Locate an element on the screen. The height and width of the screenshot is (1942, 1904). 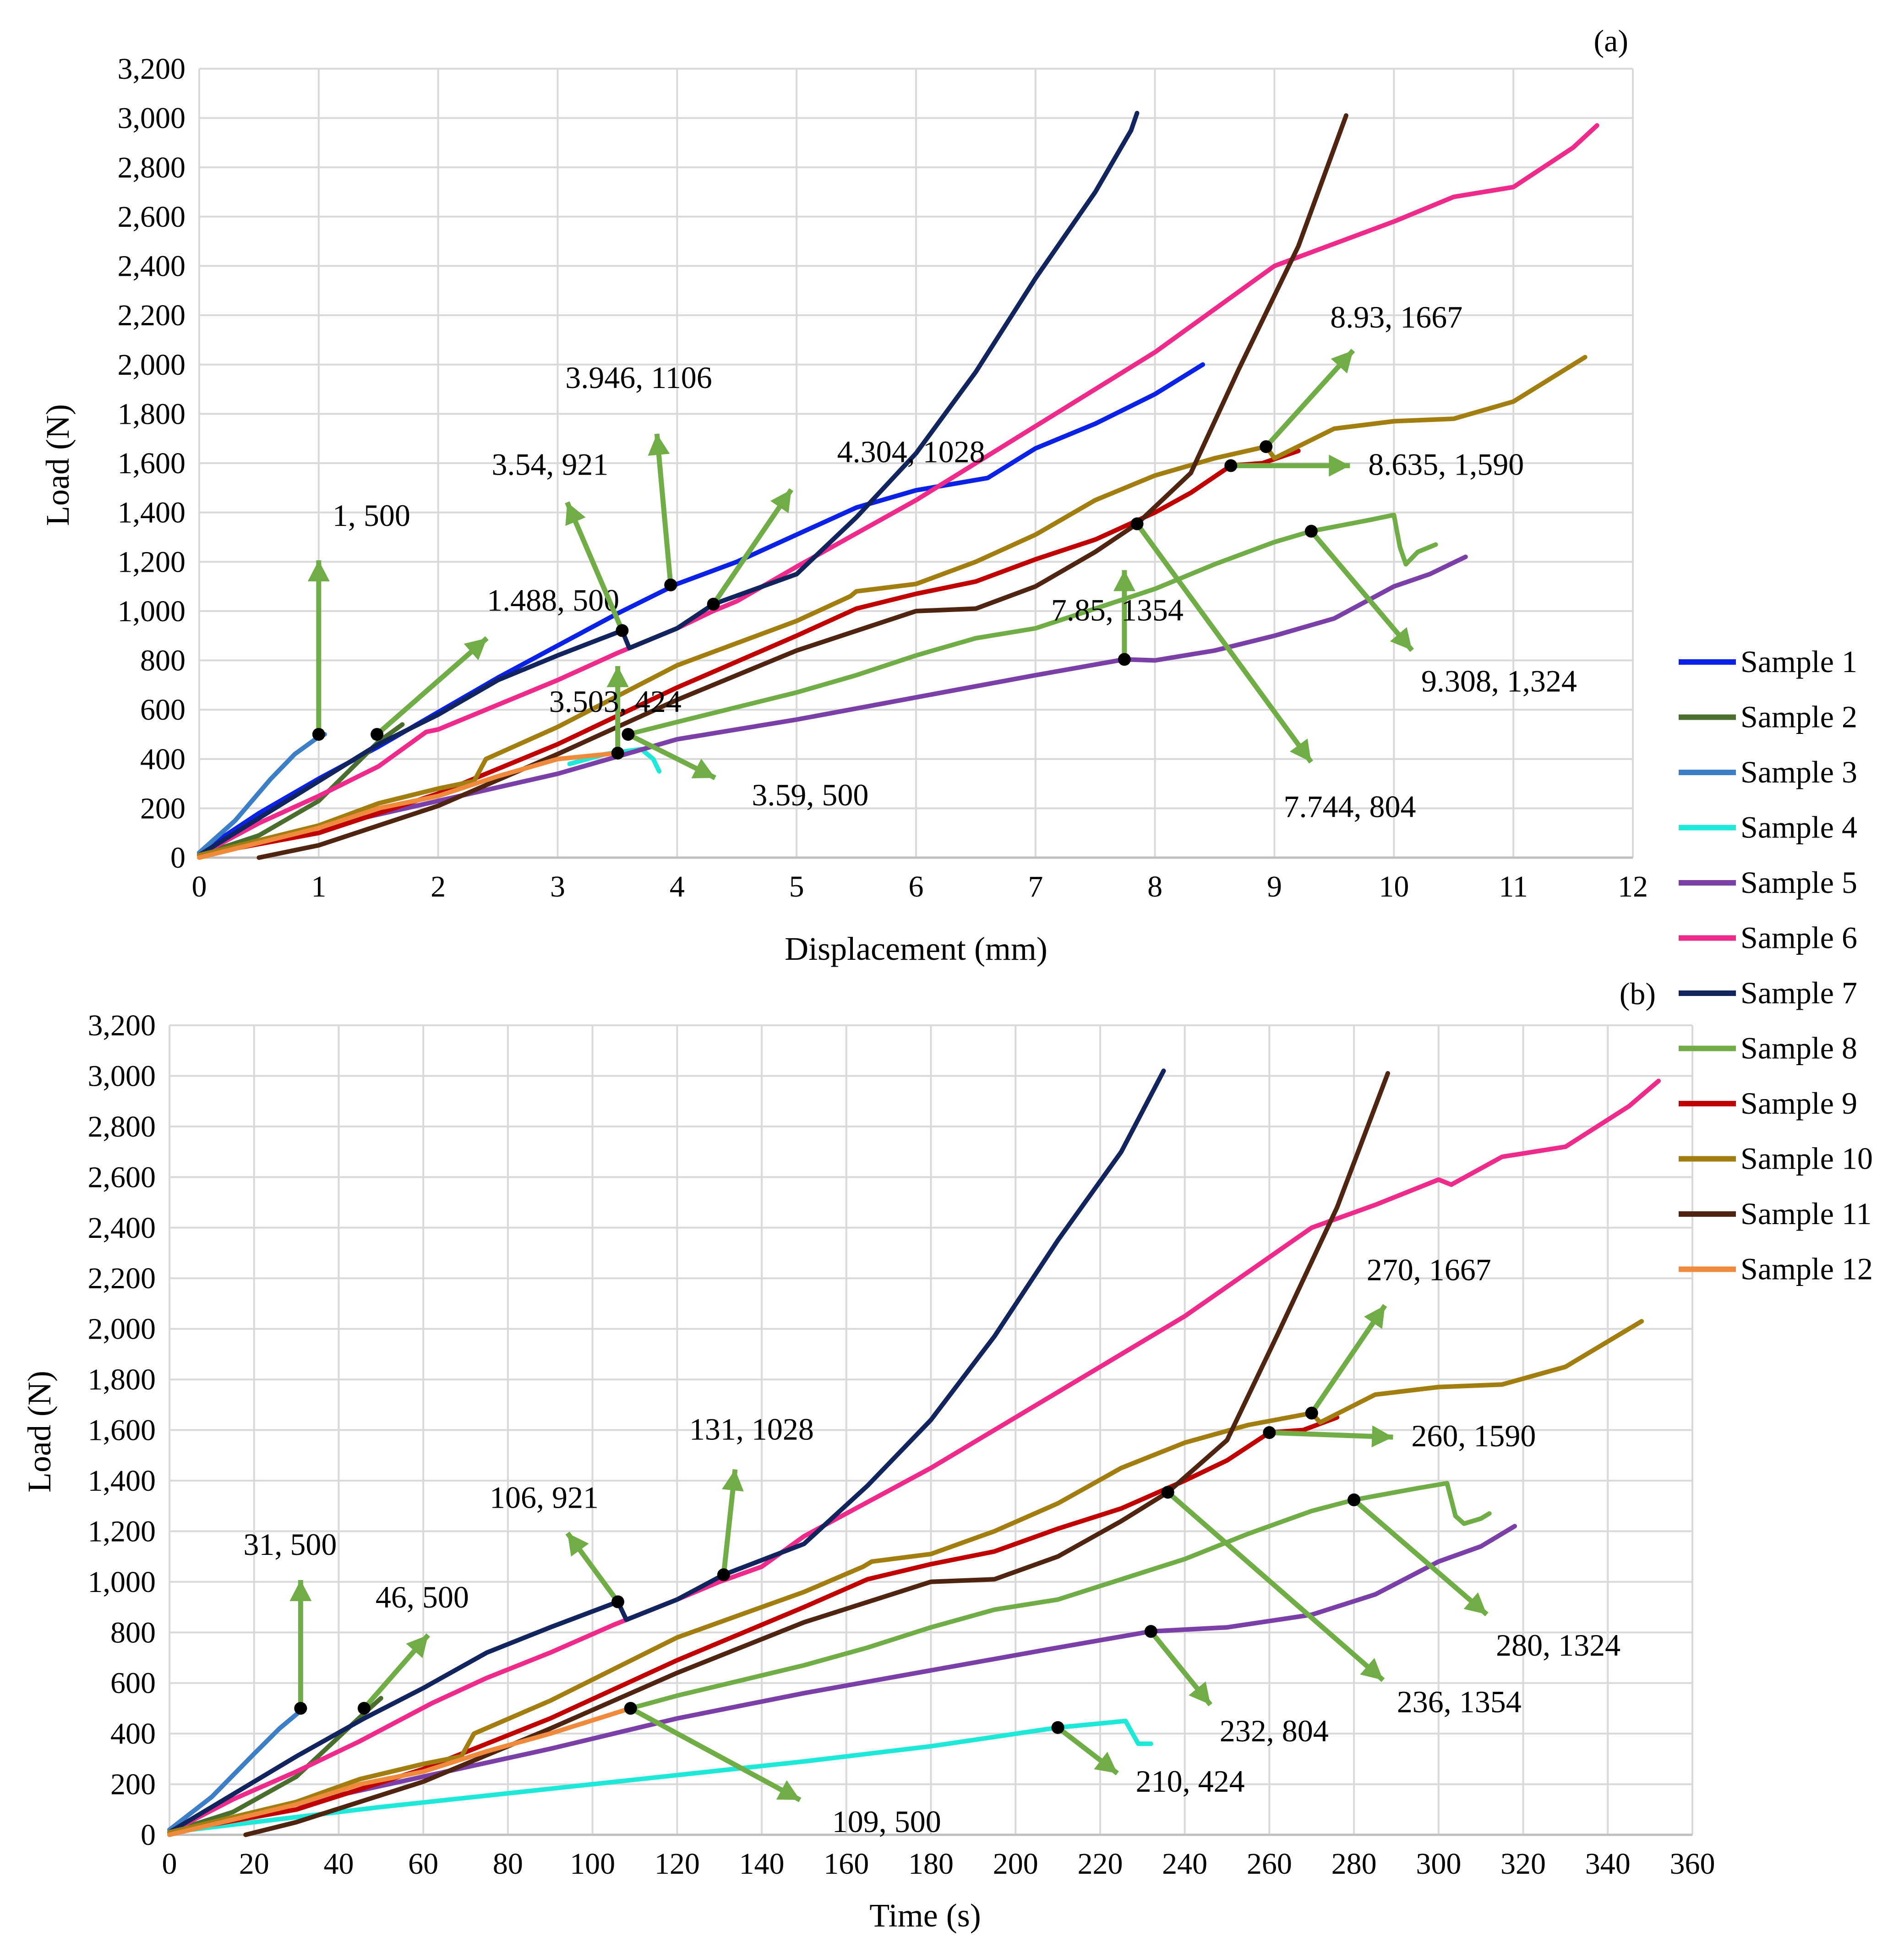
x-tick-label: 320 is located at coordinates (1523, 1864).